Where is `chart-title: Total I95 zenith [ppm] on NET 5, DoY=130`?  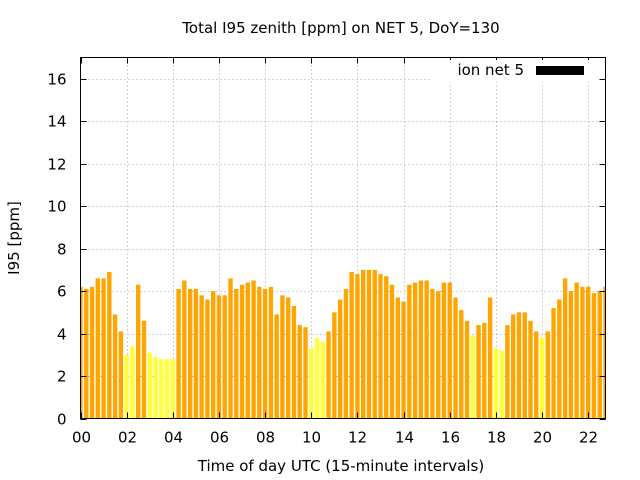 chart-title: Total I95 zenith [ppm] on NET 5, DoY=130 is located at coordinates (340, 28).